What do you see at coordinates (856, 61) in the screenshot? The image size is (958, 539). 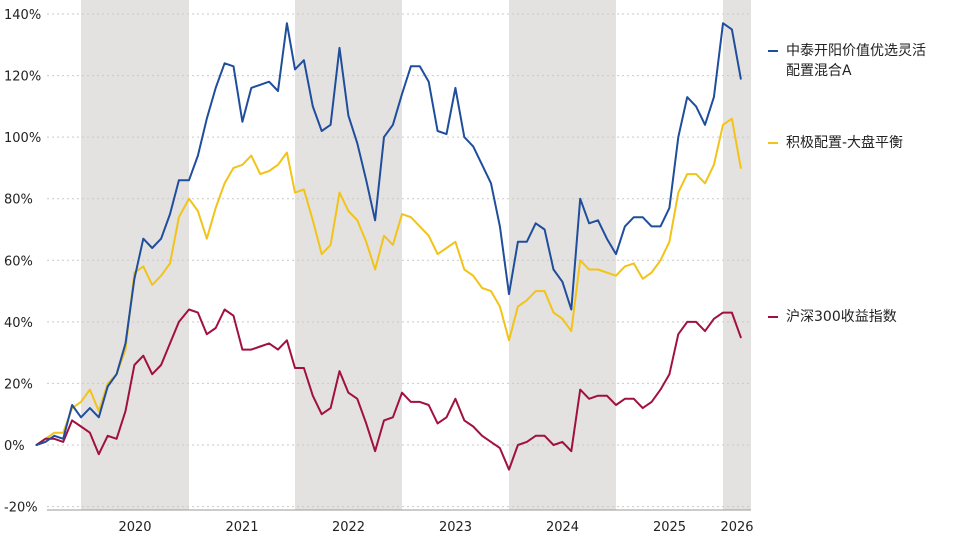 I see `legend-label-zhongtai: 中泰开阳价值优选灵活配置混合A` at bounding box center [856, 61].